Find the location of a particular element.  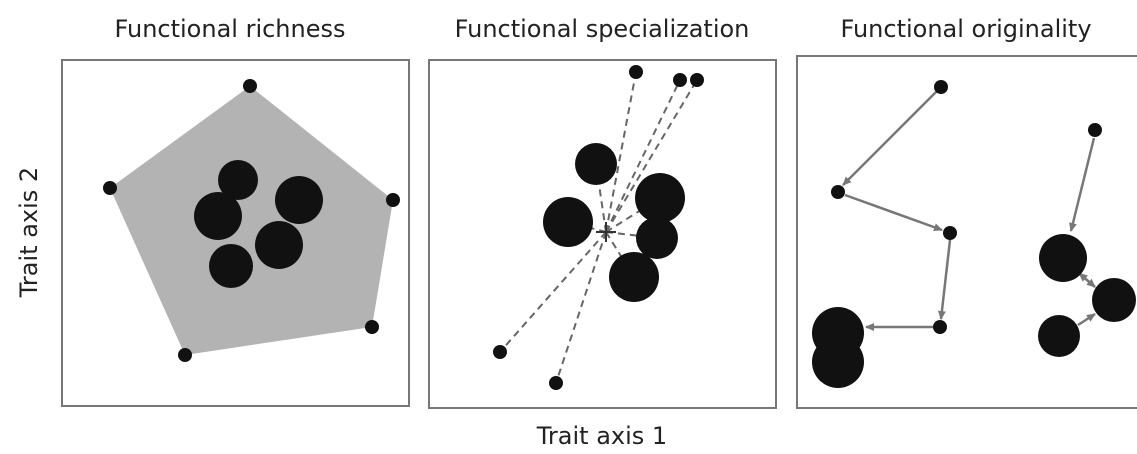

y-axis-label: Trait axis 2 is located at coordinates (29, 232).